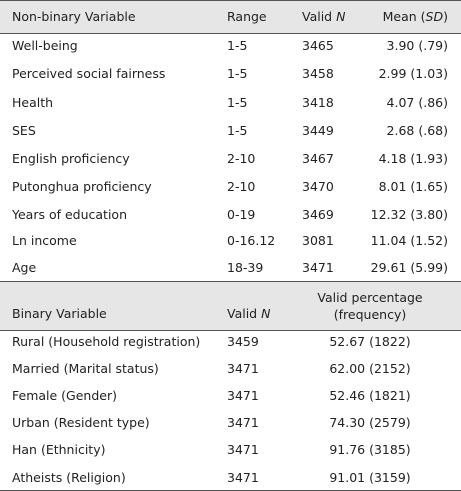 The height and width of the screenshot is (491, 461). I want to click on table-cell: 12.32 (3.80), so click(409, 214).